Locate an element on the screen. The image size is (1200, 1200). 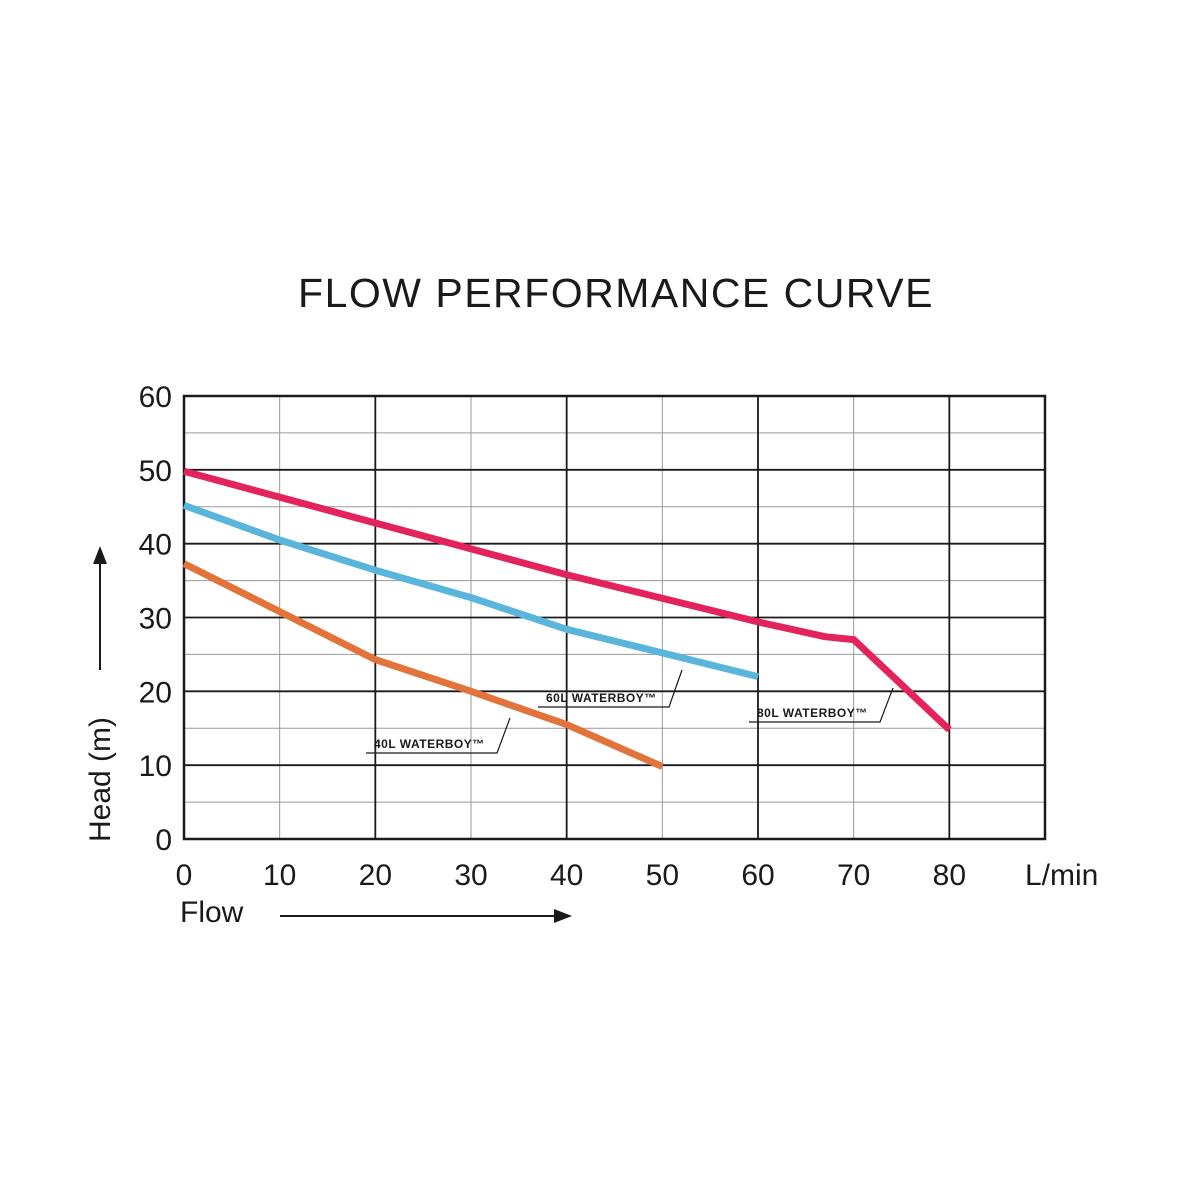
y-tick-label: 30 is located at coordinates (155, 619).